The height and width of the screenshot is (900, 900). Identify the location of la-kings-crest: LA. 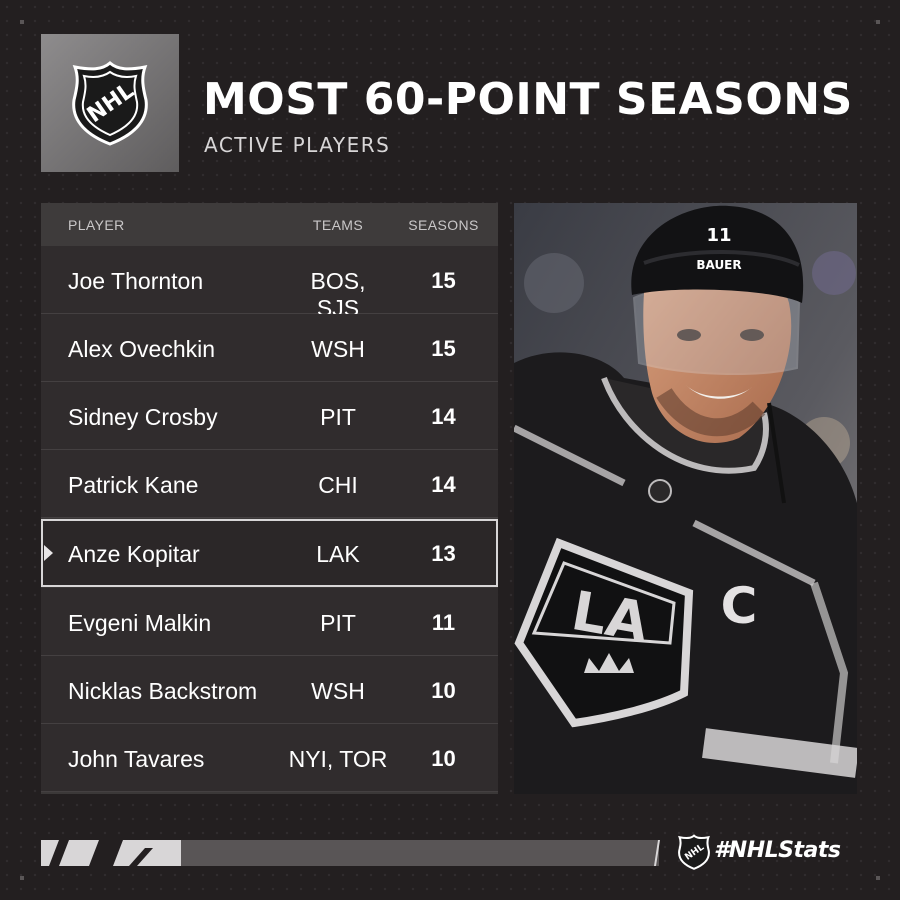
(604, 632).